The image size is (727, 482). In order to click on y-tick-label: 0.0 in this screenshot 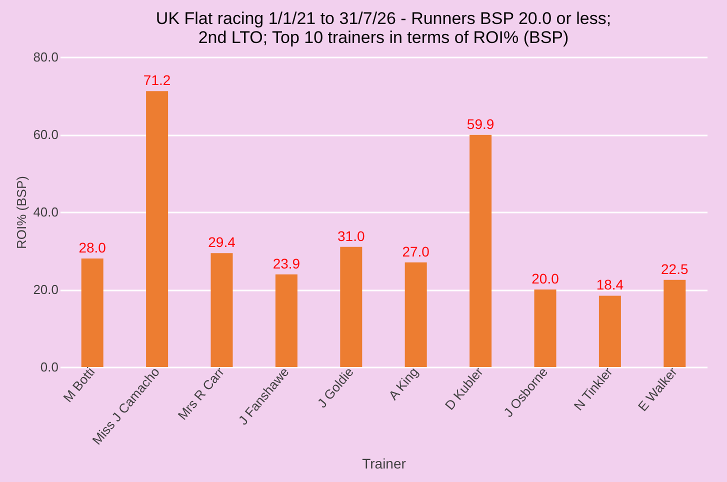, I will do `click(49, 367)`.